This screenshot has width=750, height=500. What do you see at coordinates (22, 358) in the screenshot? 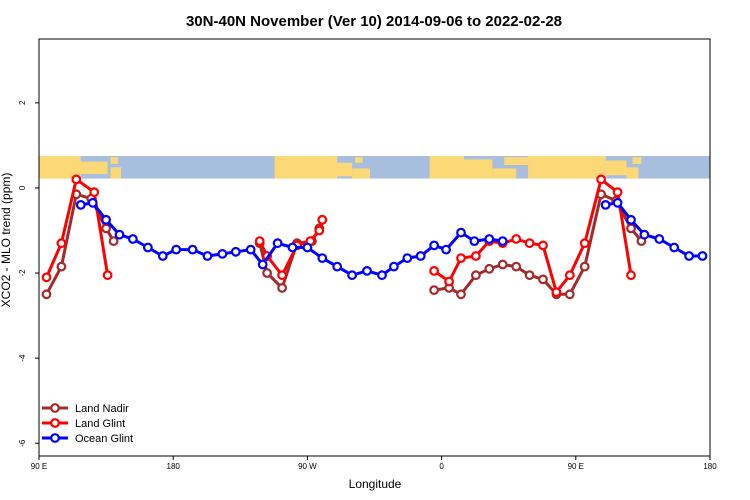
I see `y-tick-label: -4` at bounding box center [22, 358].